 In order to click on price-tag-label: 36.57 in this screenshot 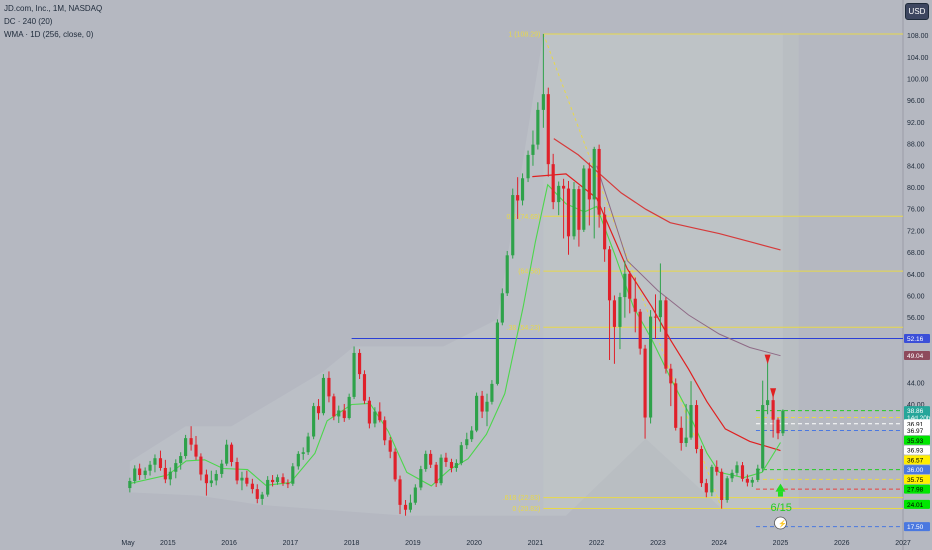, I will do `click(915, 460)`.